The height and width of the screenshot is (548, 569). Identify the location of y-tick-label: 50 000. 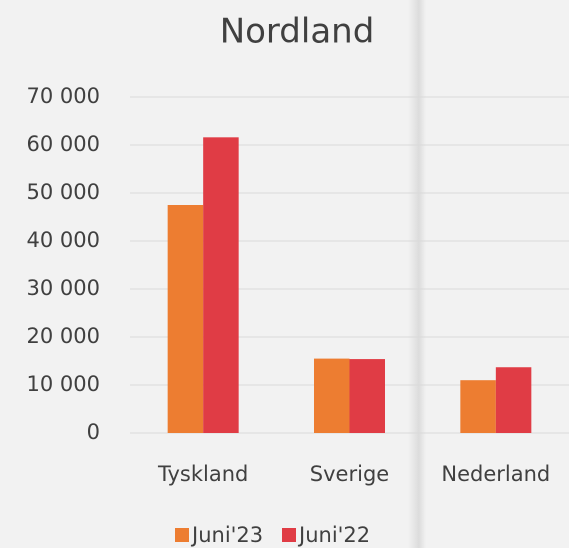
(63, 192).